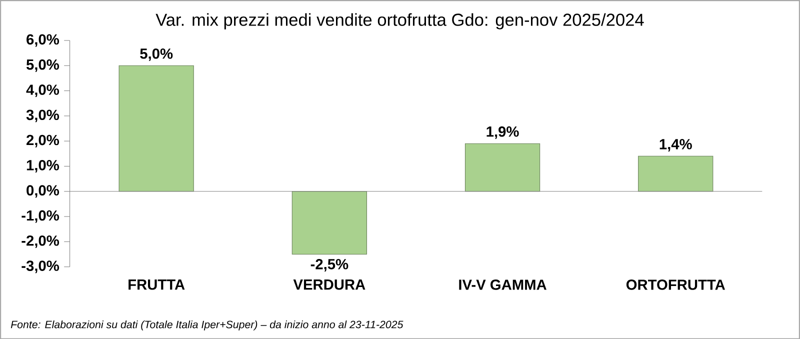  What do you see at coordinates (502, 132) in the screenshot?
I see `data-label: 1,9%` at bounding box center [502, 132].